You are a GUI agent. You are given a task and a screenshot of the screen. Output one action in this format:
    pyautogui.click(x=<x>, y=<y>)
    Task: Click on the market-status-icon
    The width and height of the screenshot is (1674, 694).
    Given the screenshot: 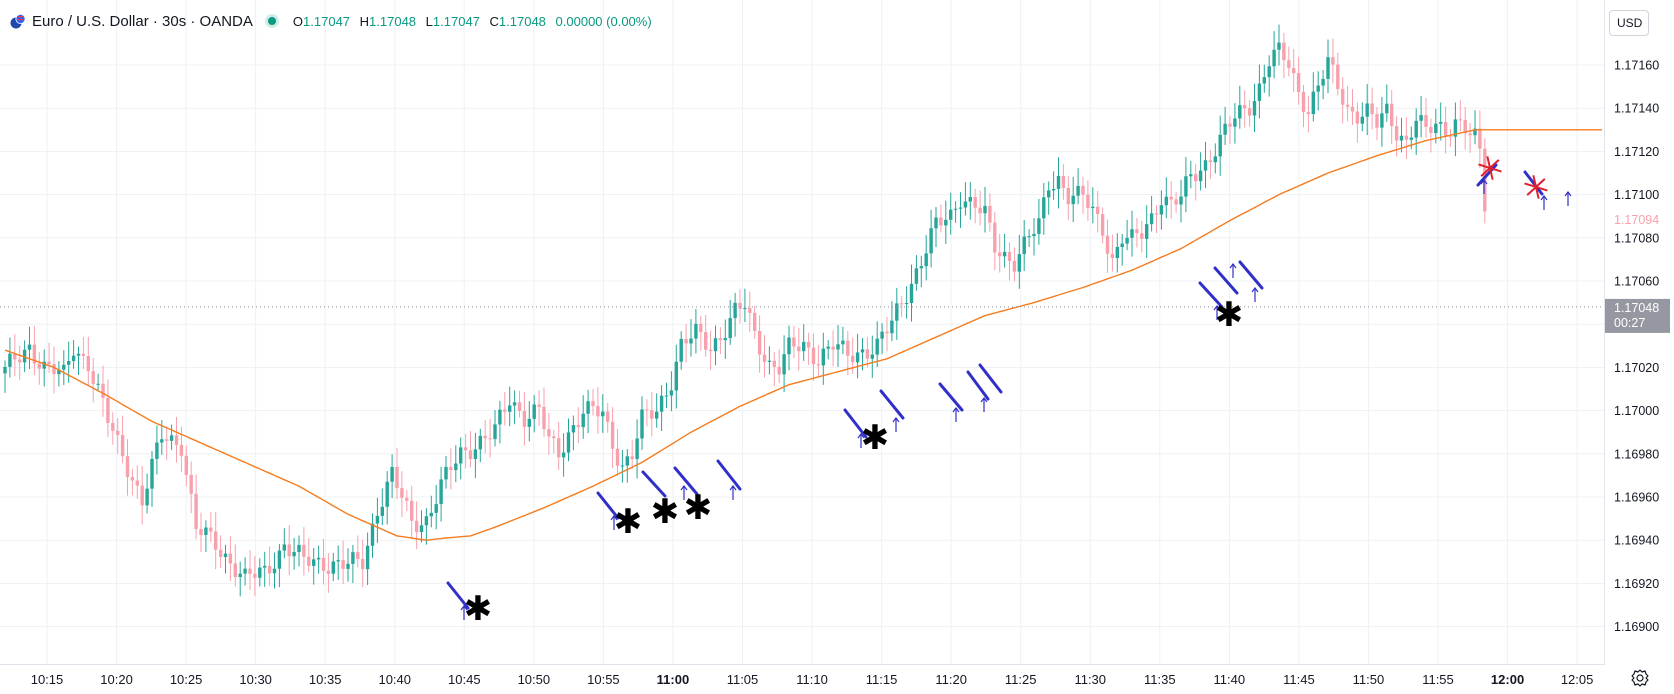 What is the action you would take?
    pyautogui.click(x=271, y=21)
    